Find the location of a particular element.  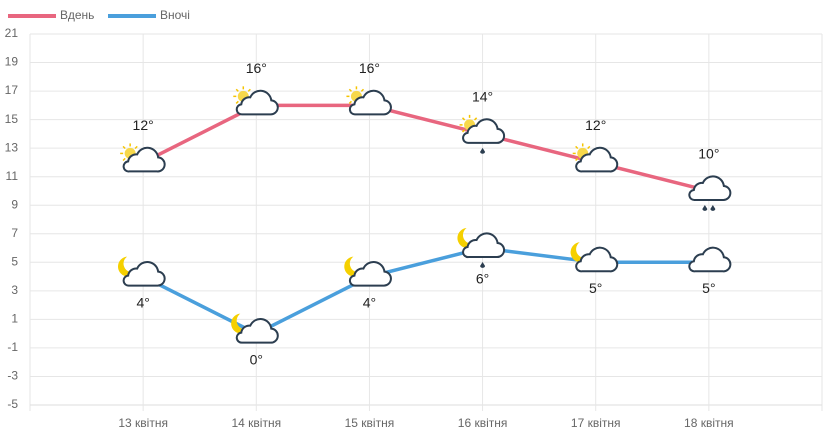

x-tick-label: 16 квітня is located at coordinates (483, 423).